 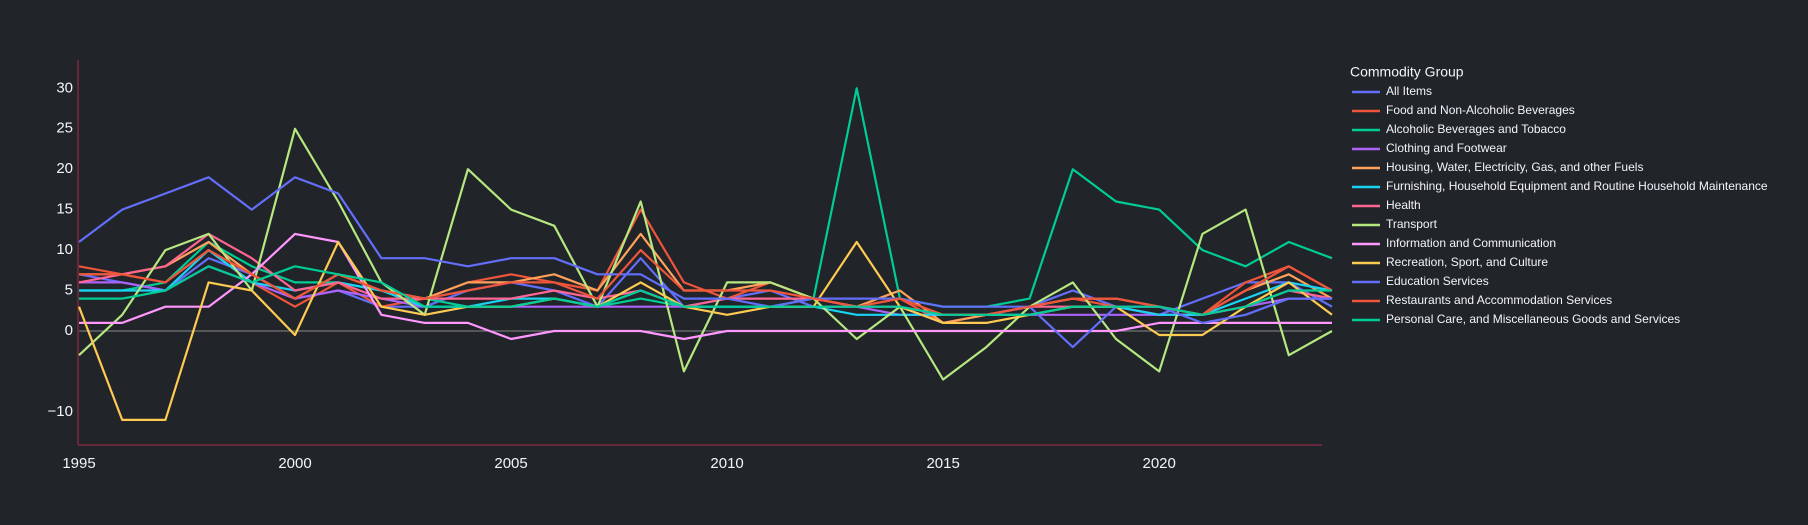 I want to click on legend-label: Education Services, so click(x=1437, y=281).